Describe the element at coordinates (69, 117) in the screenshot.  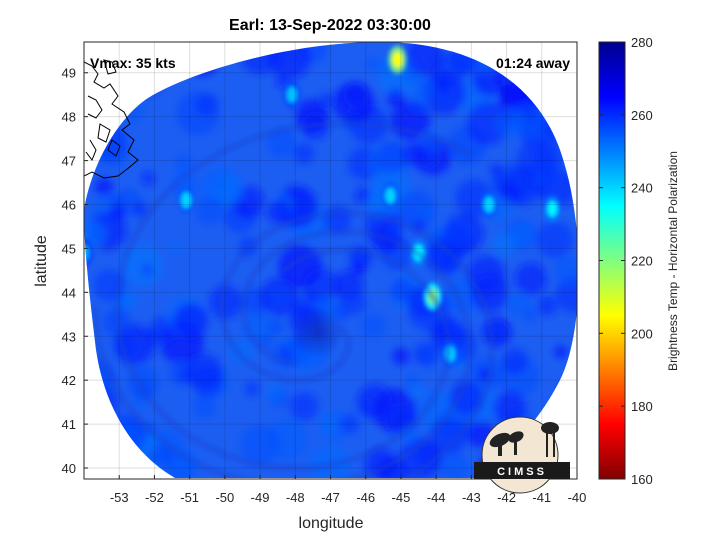
I see `y-tick-label: 48` at that location.